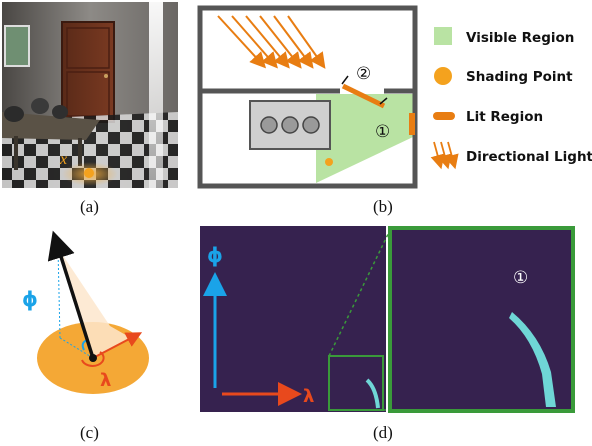 This screenshot has height=446, width=592. Describe the element at coordinates (51, 126) in the screenshot. I see `table` at that location.